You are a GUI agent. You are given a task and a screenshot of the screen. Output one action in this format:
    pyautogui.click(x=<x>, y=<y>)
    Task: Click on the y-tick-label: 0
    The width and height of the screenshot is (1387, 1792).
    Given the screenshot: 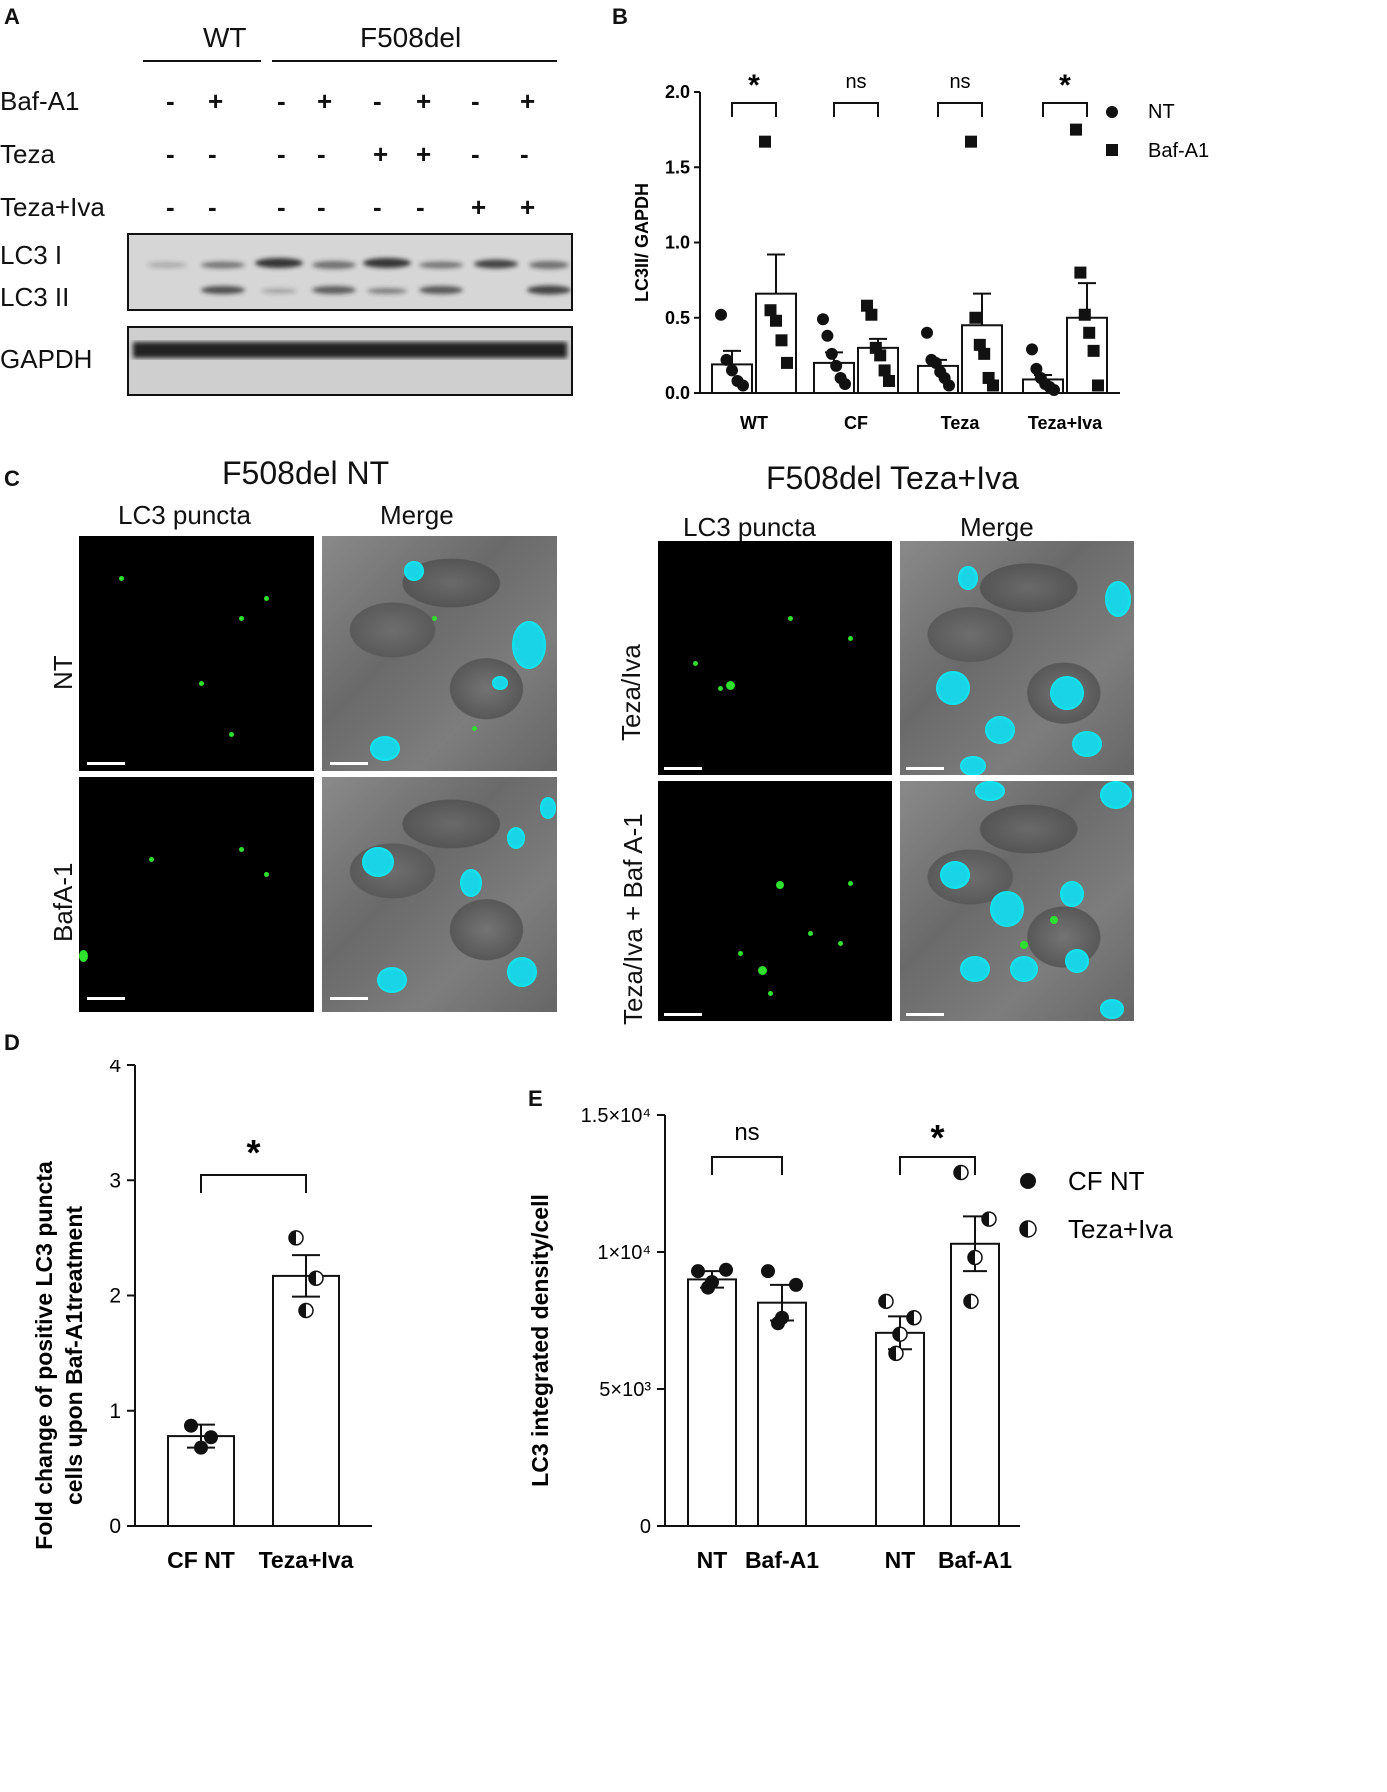 What is the action you would take?
    pyautogui.click(x=115, y=1526)
    